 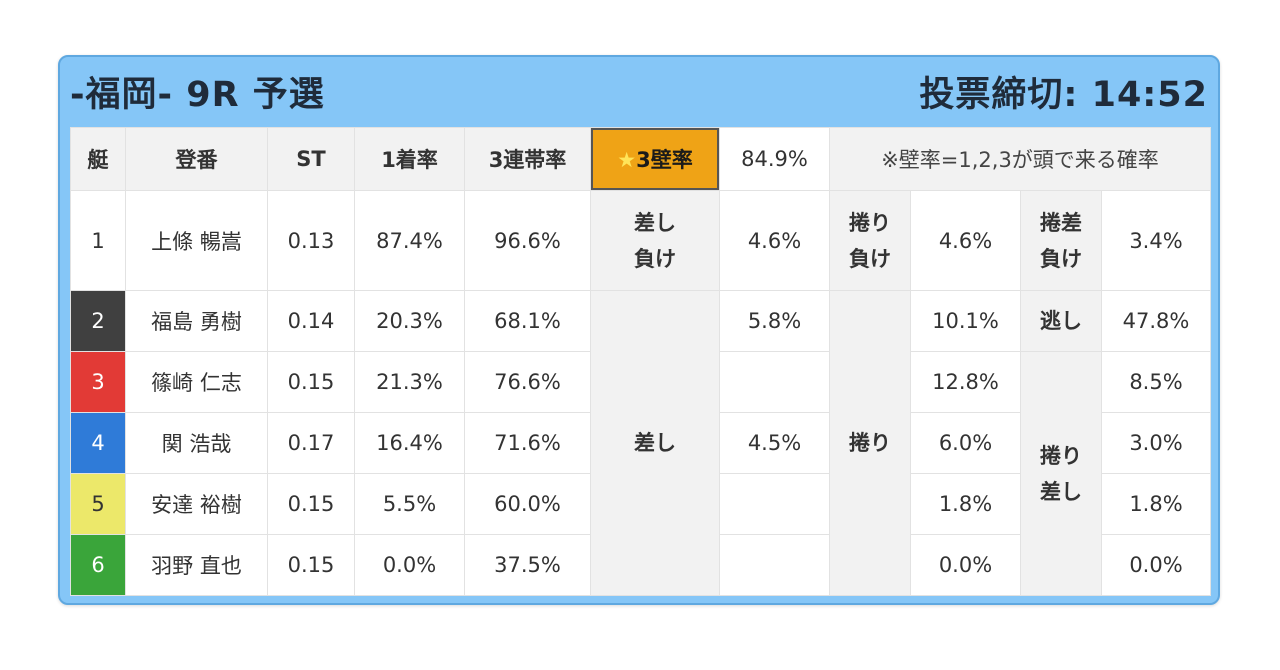 I want to click on makuri-value-2: 10.1%, so click(x=965, y=321).